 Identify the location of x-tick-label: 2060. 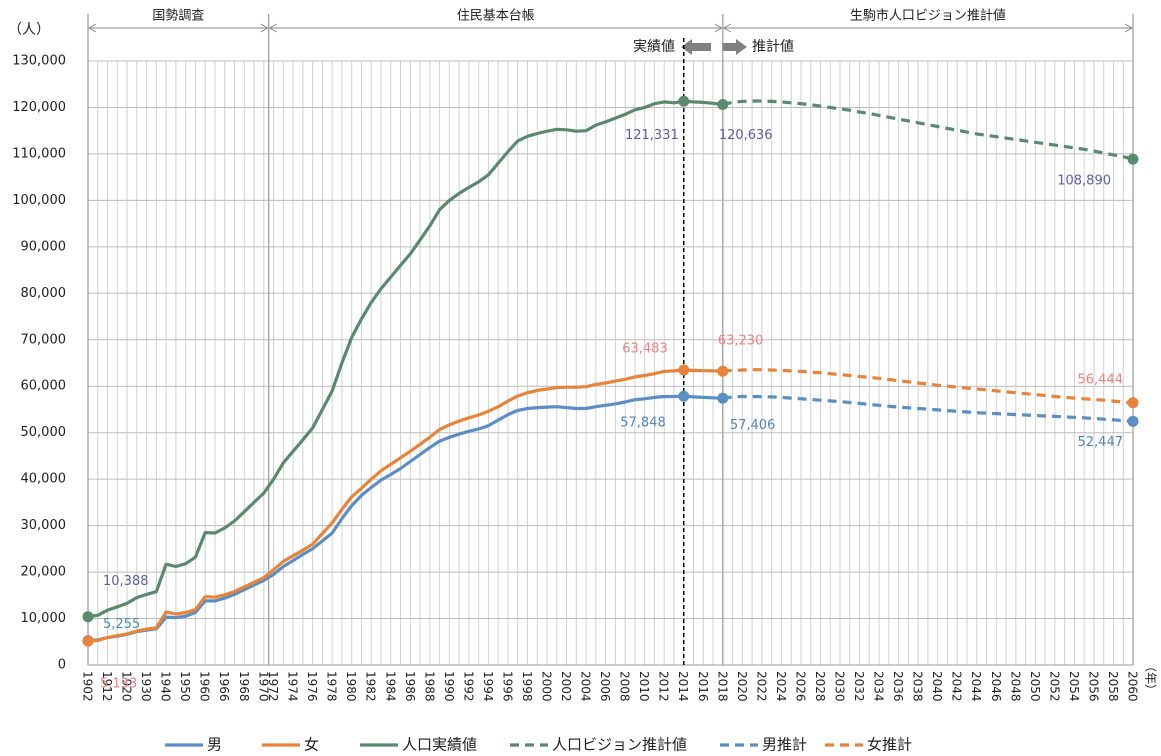
(1133, 686).